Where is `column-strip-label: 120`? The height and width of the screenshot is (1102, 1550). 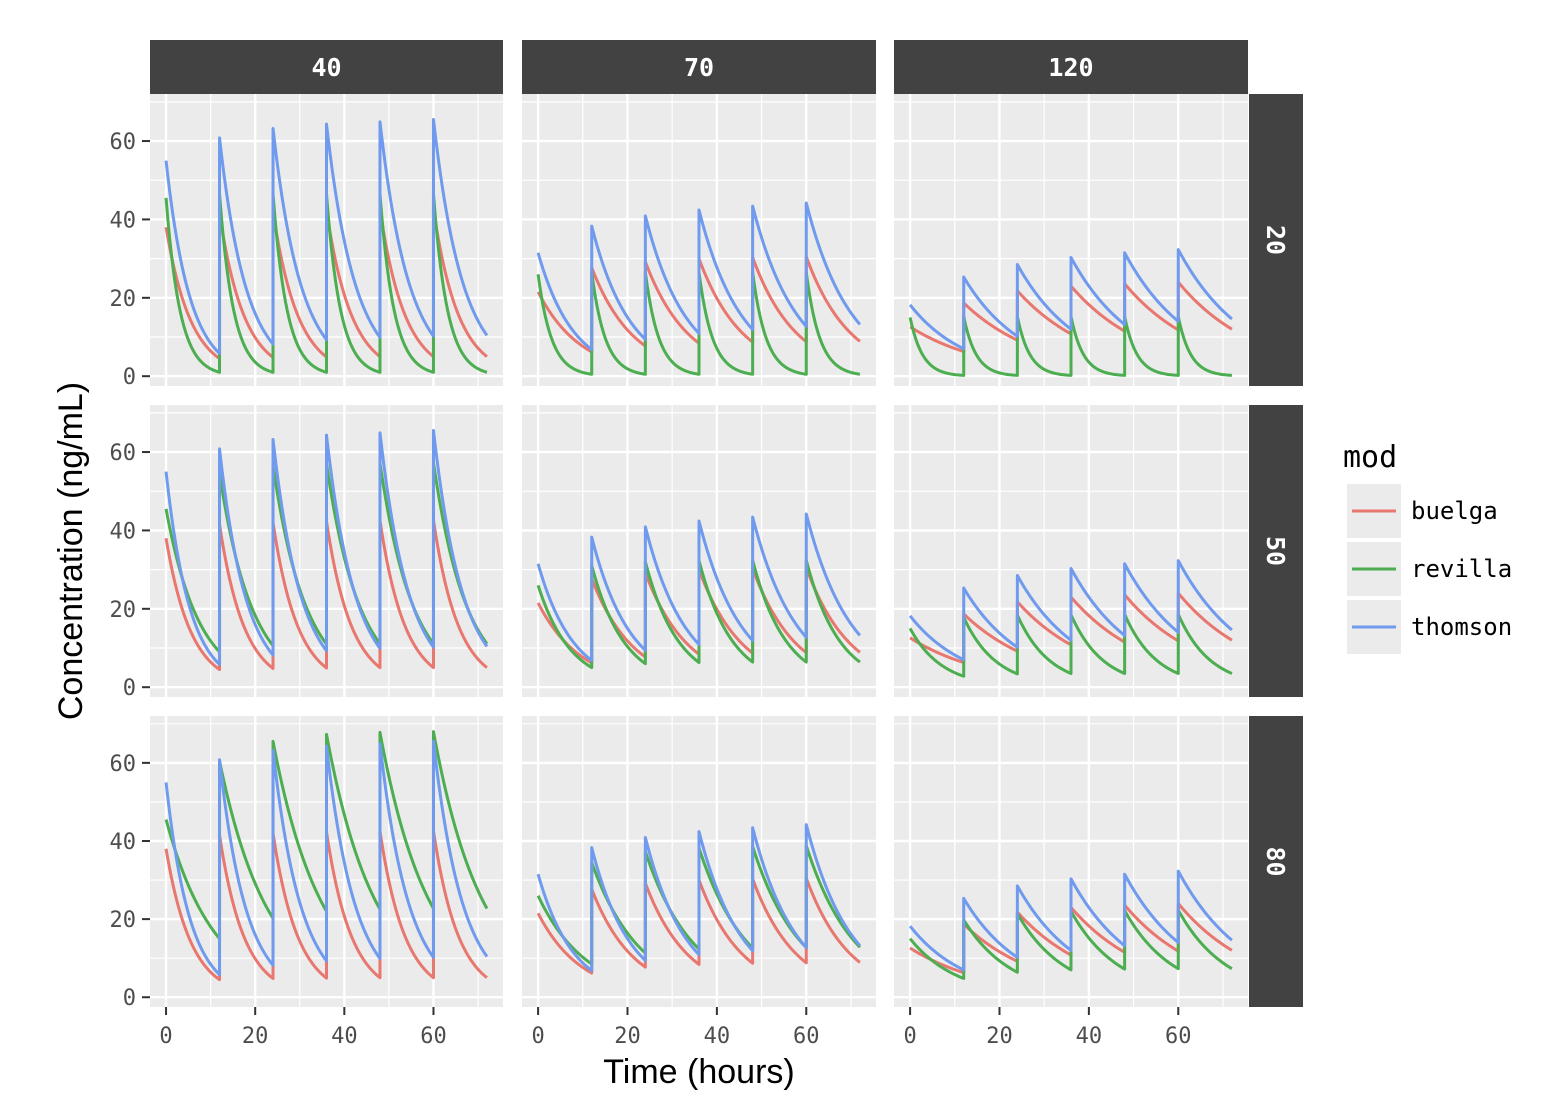
column-strip-label: 120 is located at coordinates (1070, 67).